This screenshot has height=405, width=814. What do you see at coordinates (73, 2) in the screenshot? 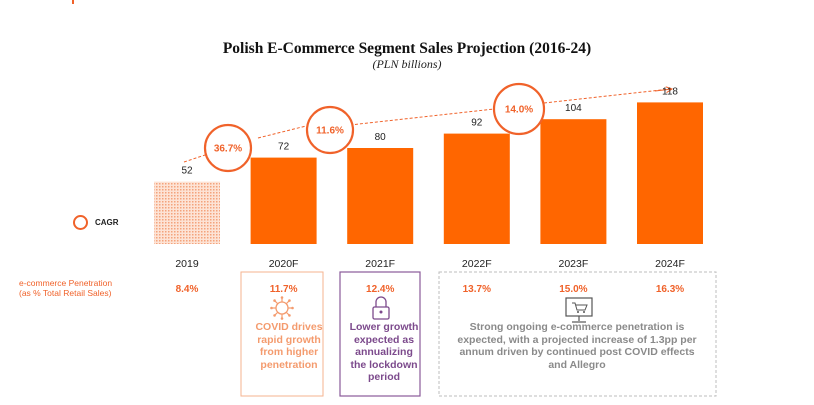
I see `corner-mark` at bounding box center [73, 2].